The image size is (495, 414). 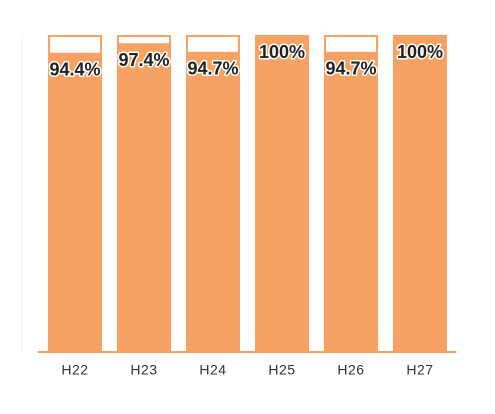 I want to click on x-tick-label: H27, so click(x=419, y=370).